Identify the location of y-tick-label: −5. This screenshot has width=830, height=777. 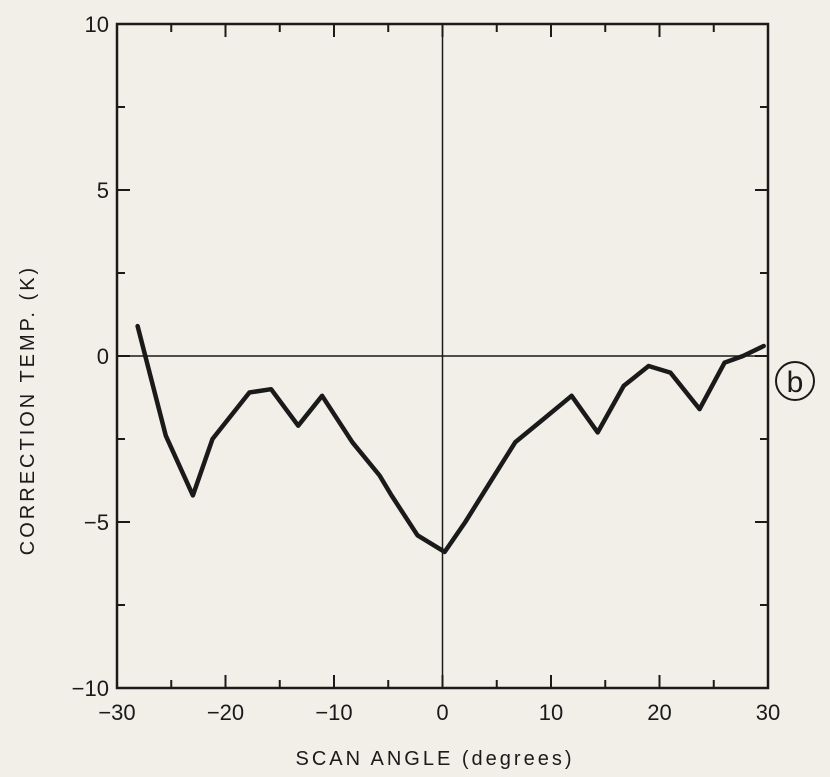
(96, 522).